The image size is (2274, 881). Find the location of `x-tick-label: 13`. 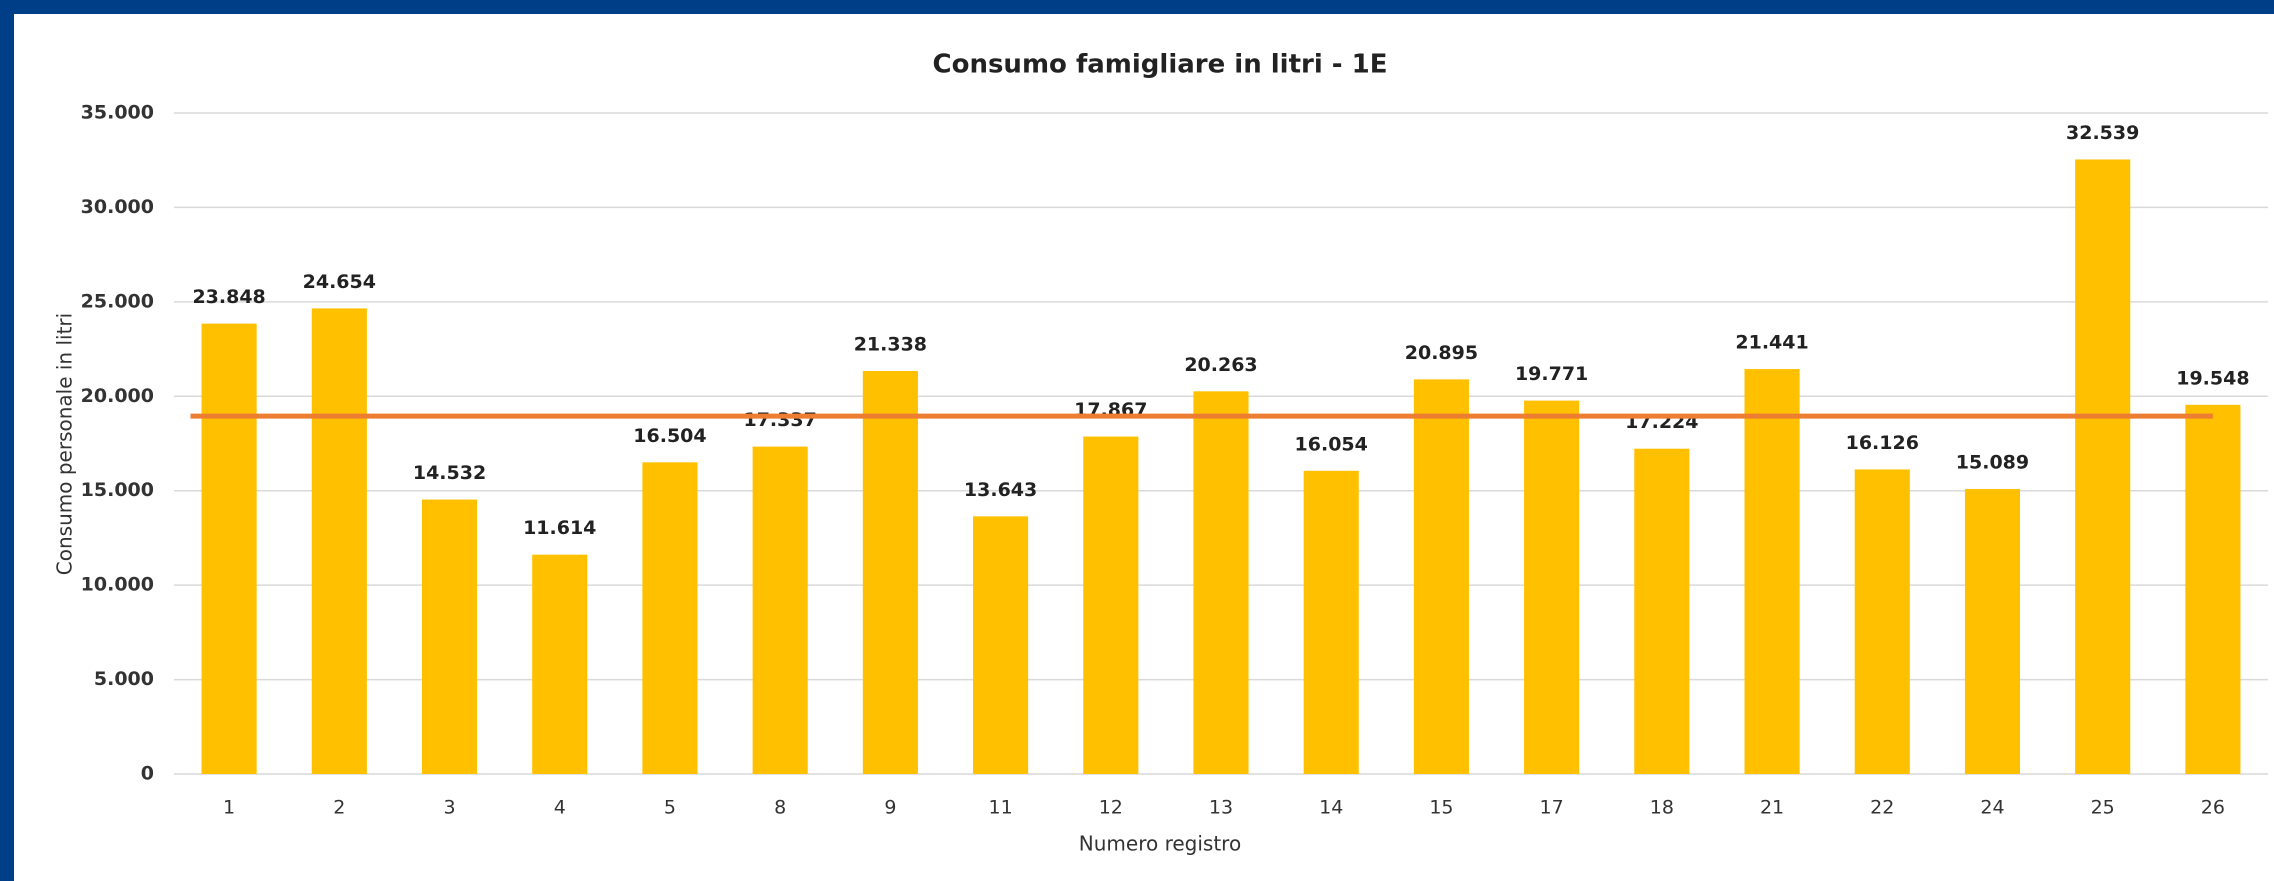

x-tick-label: 13 is located at coordinates (1221, 808).